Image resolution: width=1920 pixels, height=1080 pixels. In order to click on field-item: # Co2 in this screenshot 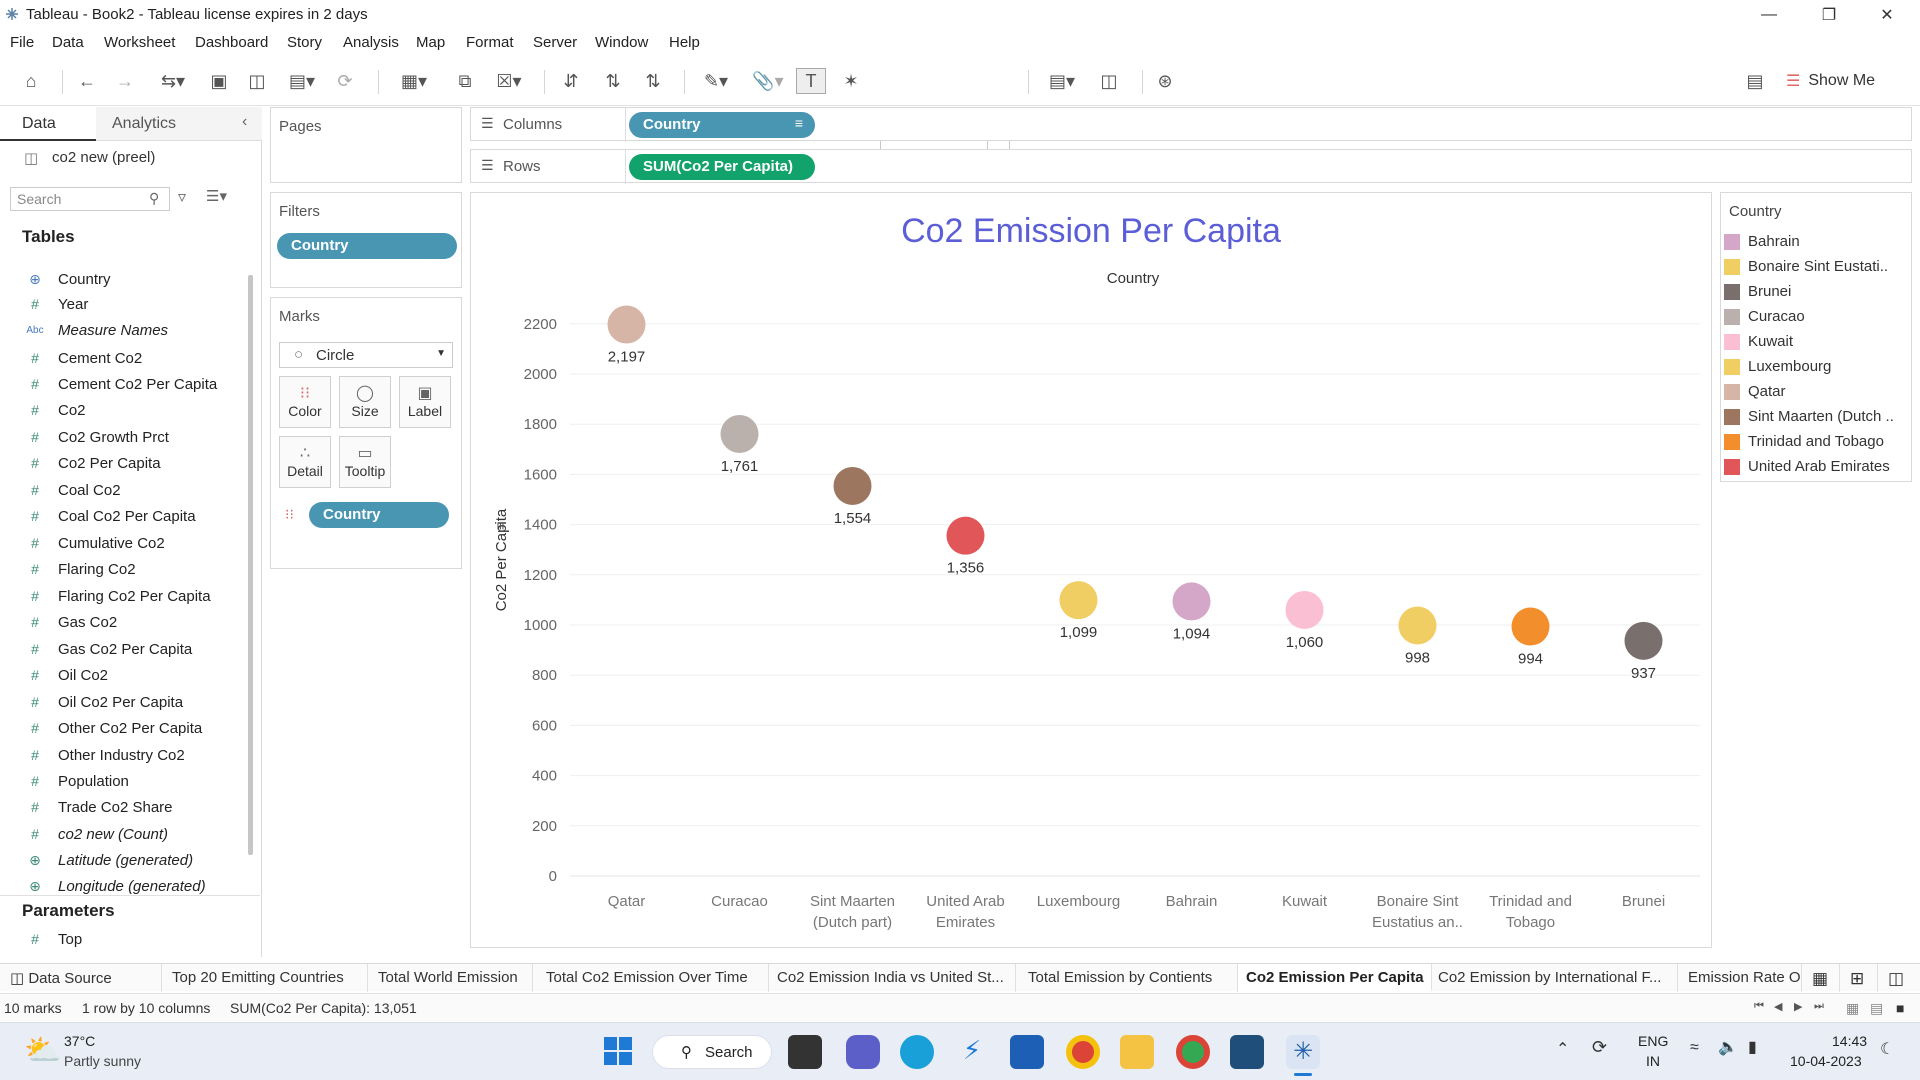, I will do `click(120, 411)`.